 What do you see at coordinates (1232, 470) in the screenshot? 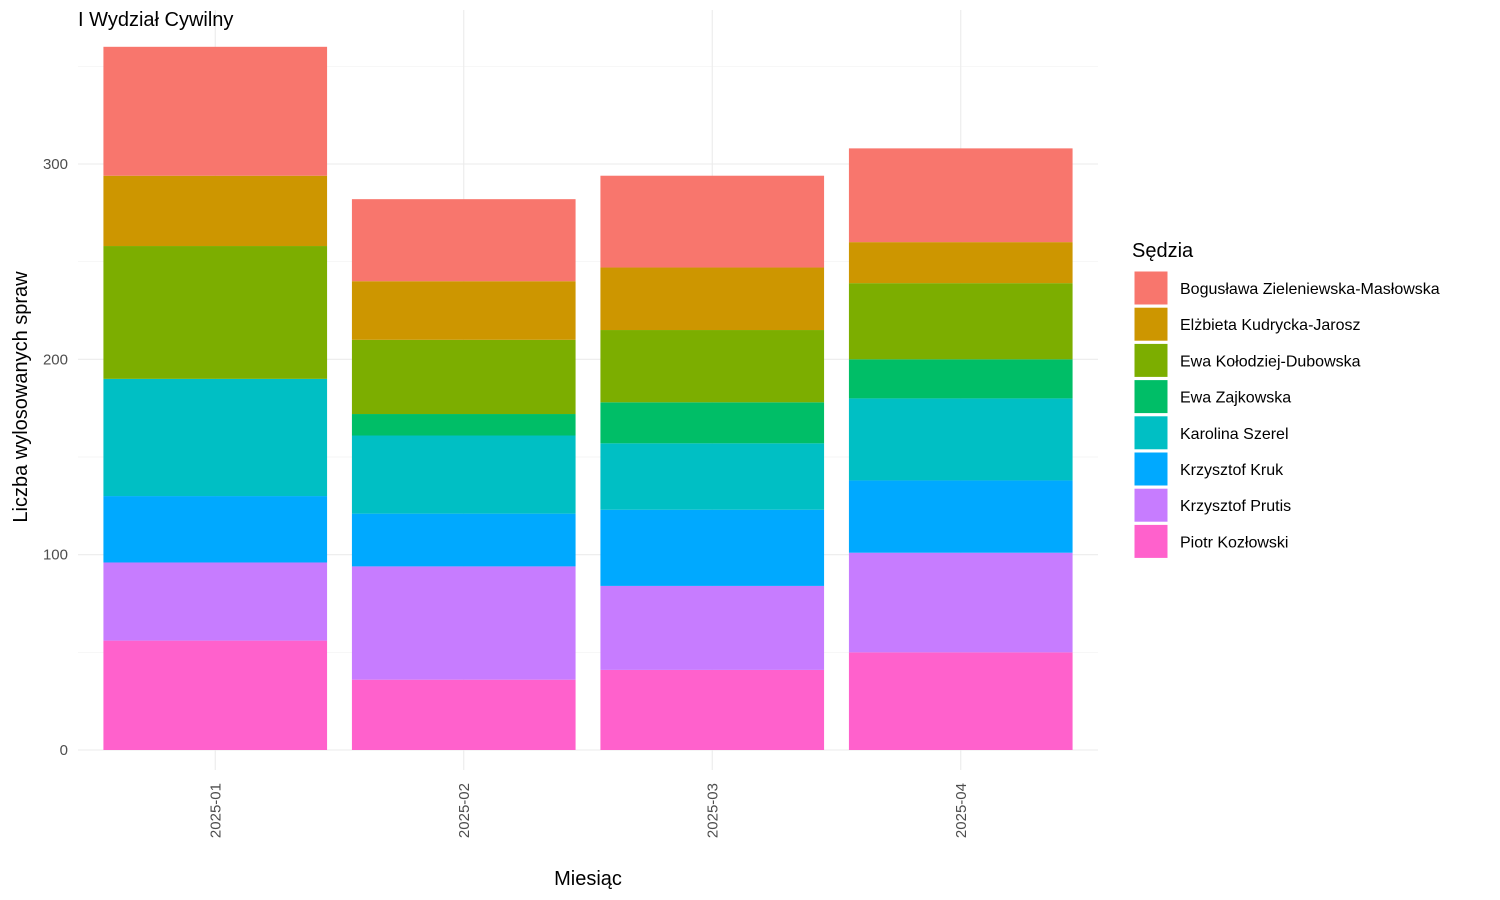
I see `legend-label: Krzysztof Kruk` at bounding box center [1232, 470].